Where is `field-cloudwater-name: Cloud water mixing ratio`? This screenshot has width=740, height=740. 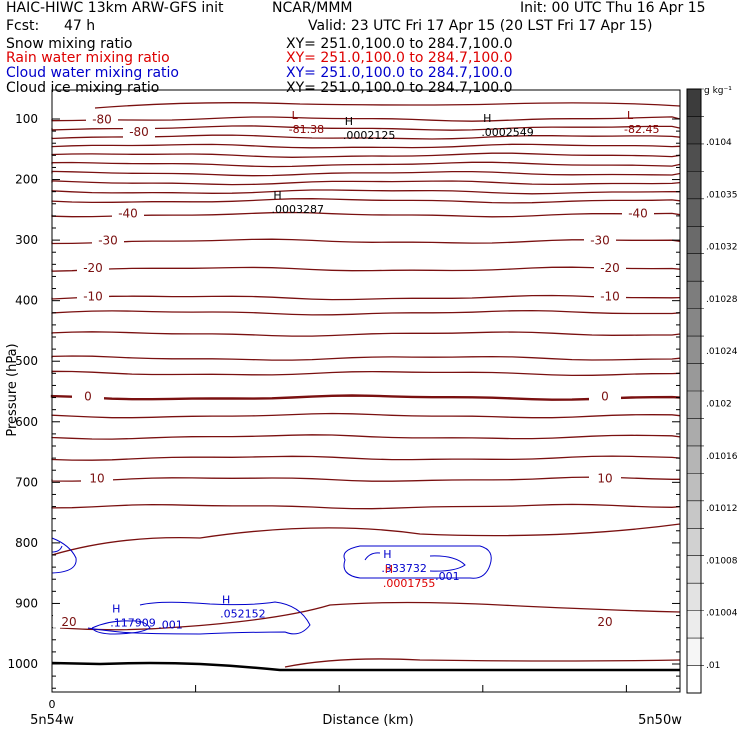 field-cloudwater-name: Cloud water mixing ratio is located at coordinates (92, 73).